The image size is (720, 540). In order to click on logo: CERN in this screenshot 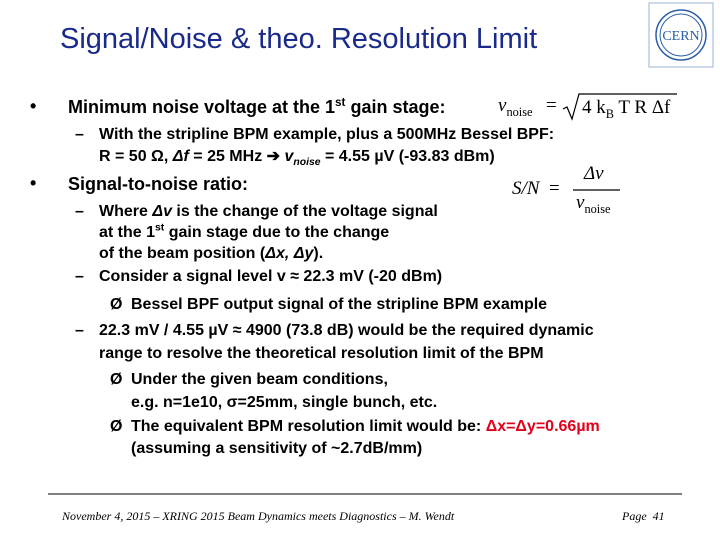, I will do `click(681, 35)`.